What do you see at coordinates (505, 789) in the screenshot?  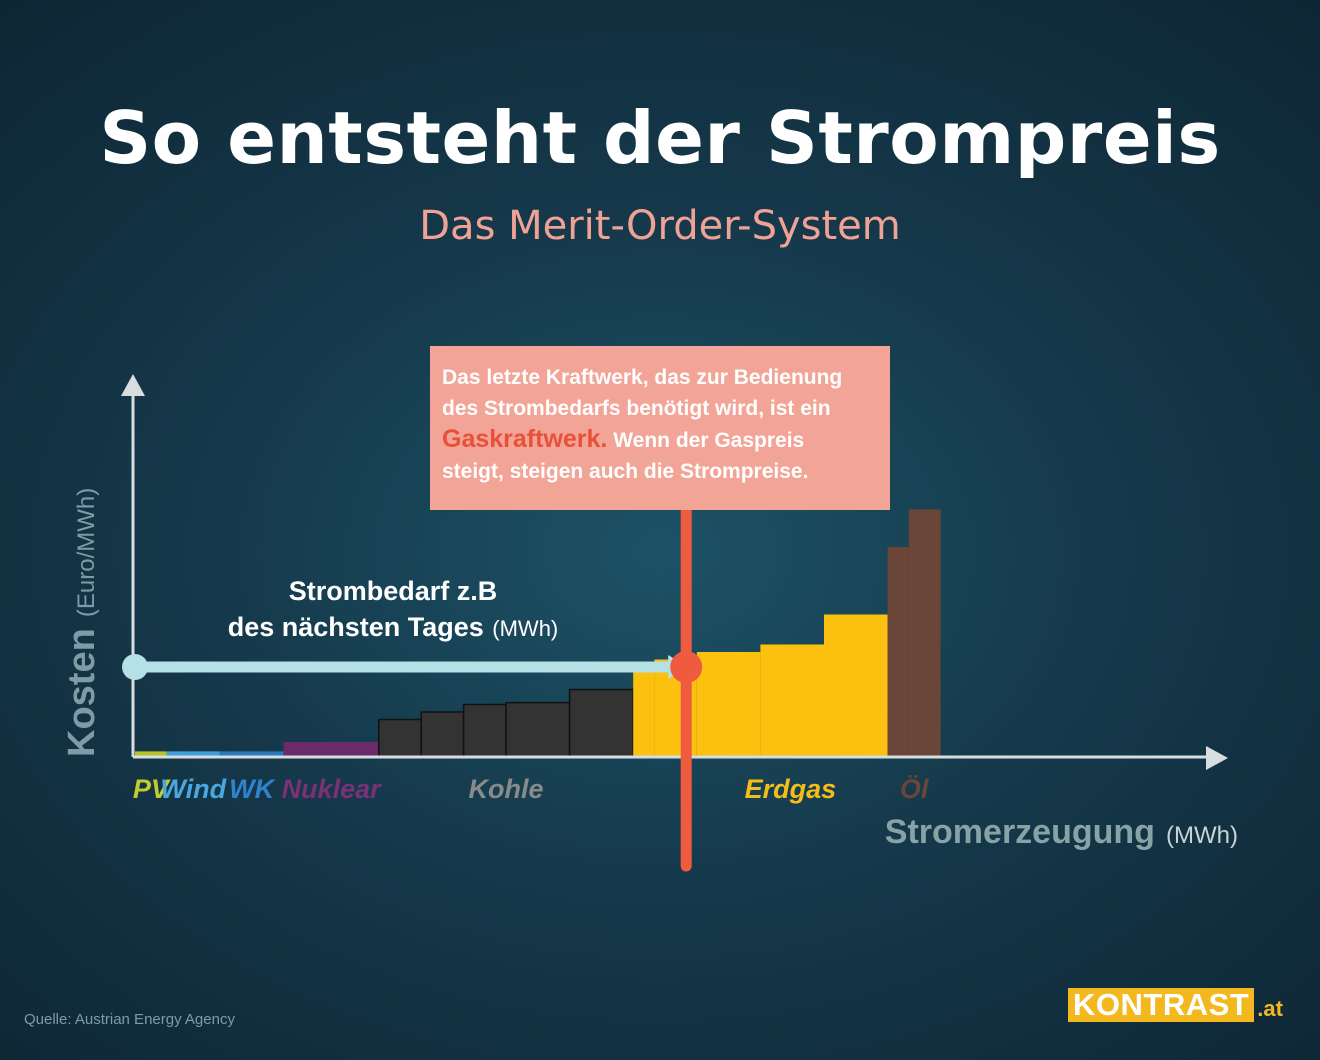 I see `label-kohle: Kohle` at bounding box center [505, 789].